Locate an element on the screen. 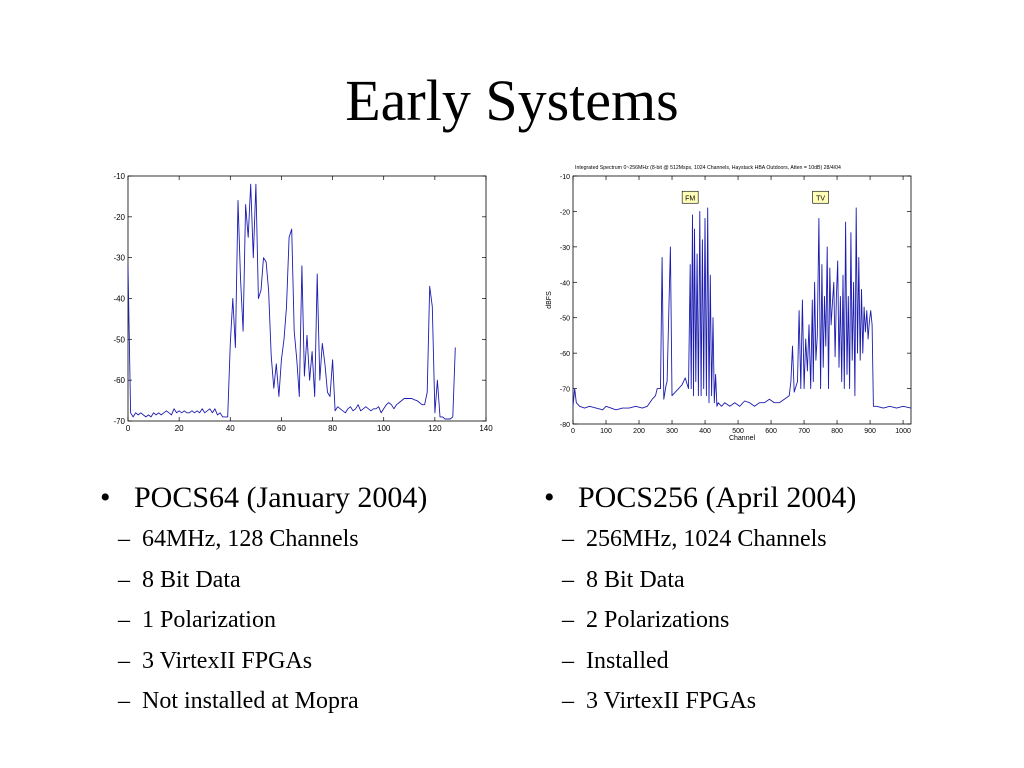  list-item-text: Installed is located at coordinates (627, 660).